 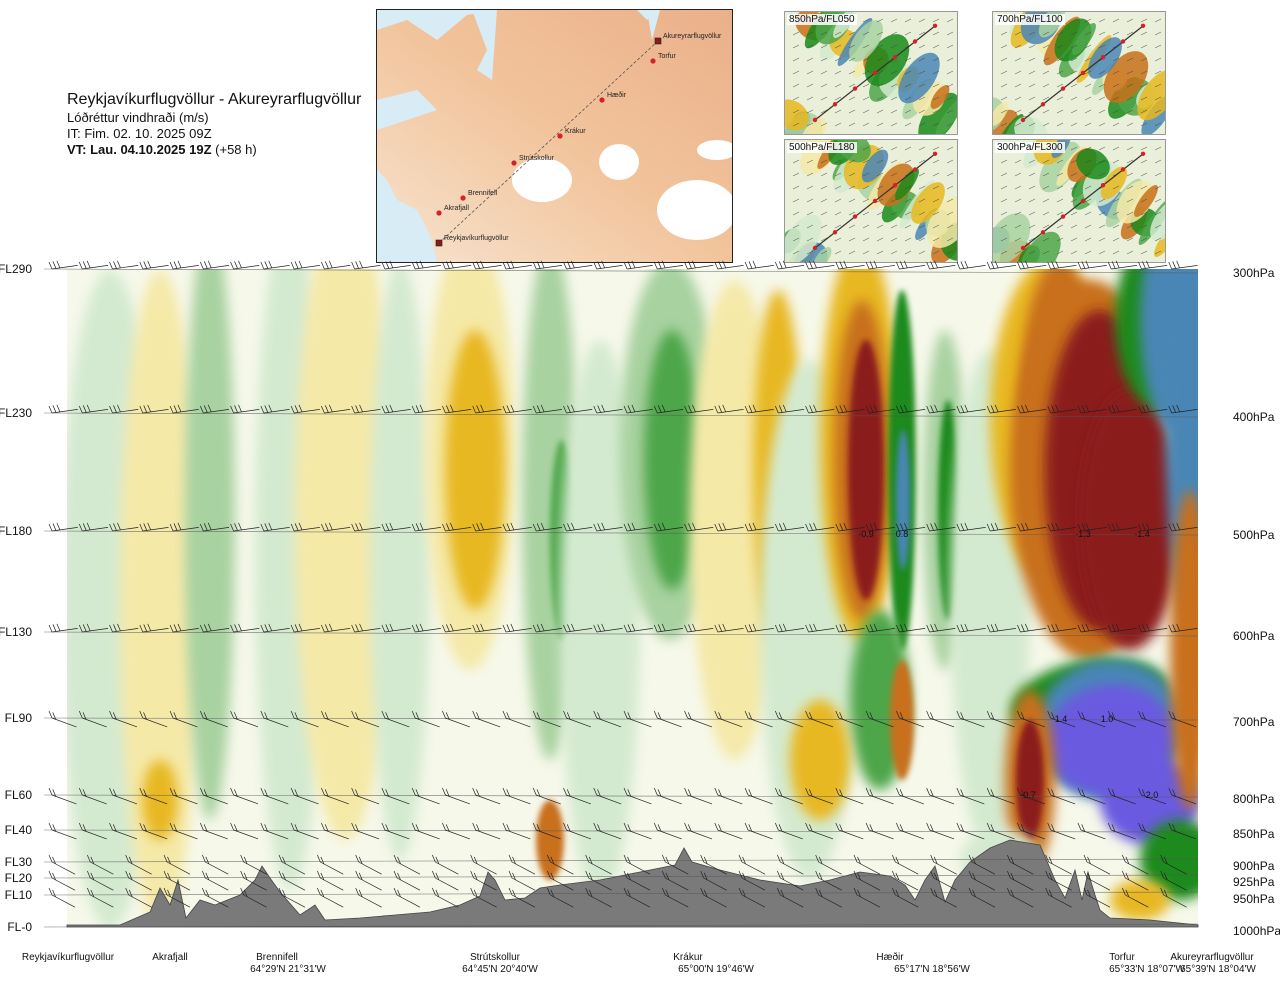 I want to click on route-point-marker, so click(x=439, y=213).